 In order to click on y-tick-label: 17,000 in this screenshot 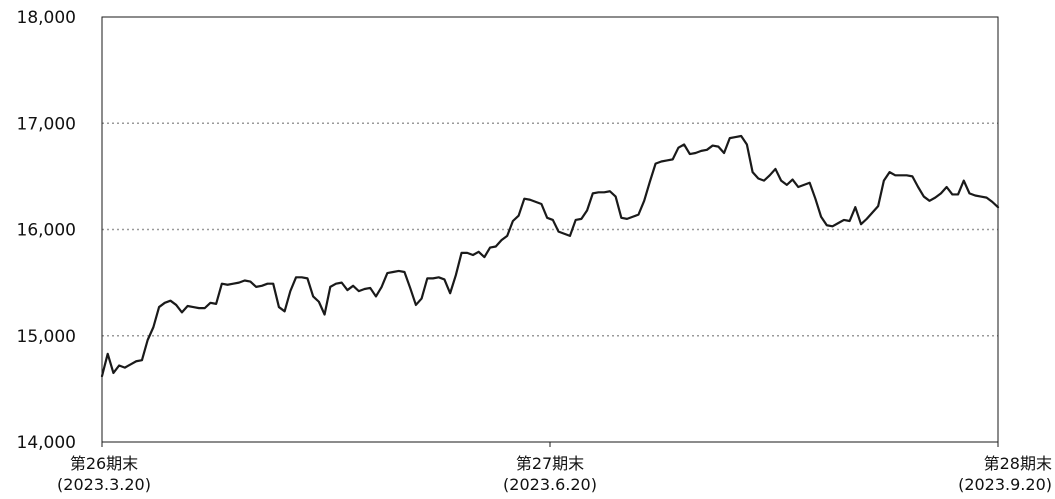, I will do `click(46, 124)`.